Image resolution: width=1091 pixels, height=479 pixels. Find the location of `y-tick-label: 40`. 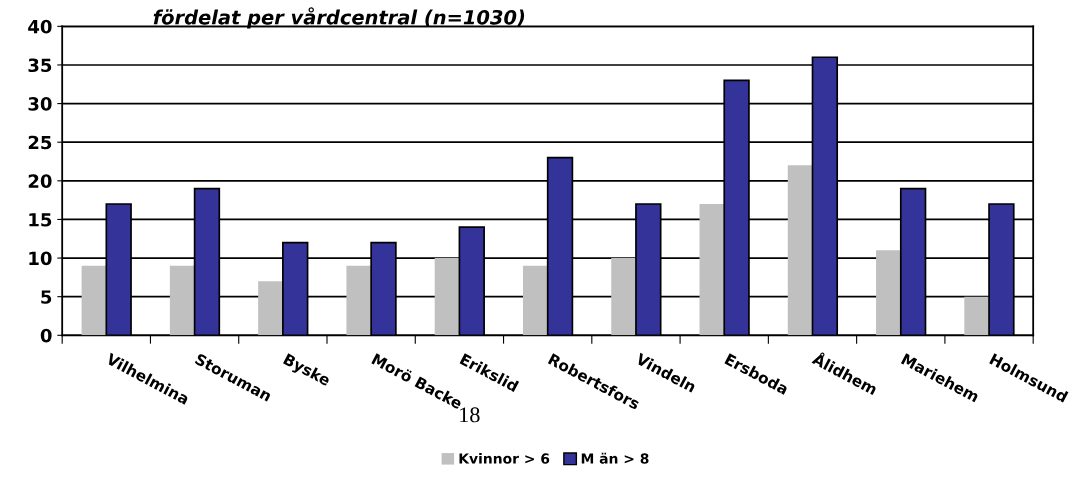

y-tick-label: 40 is located at coordinates (40, 26).